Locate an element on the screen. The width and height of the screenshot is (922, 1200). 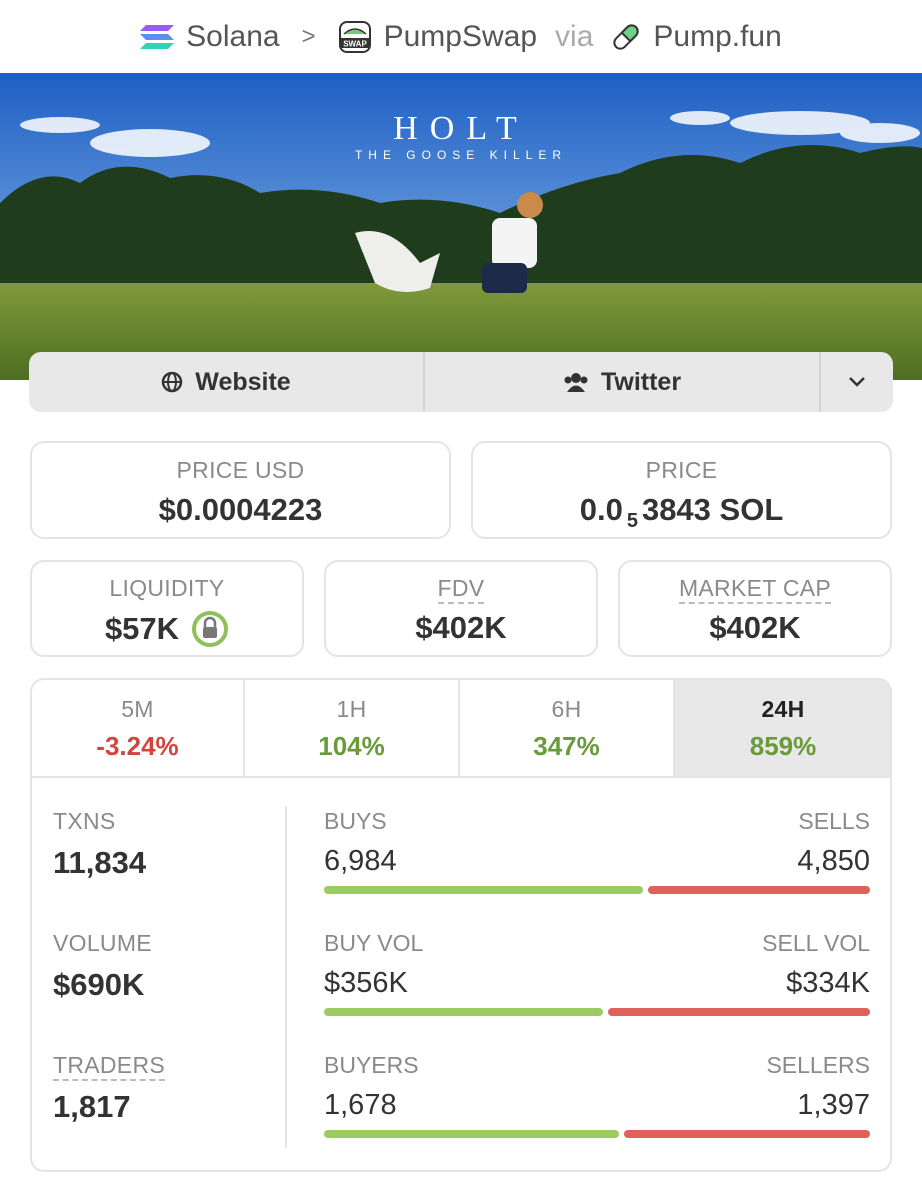
link-bar: Website Twitter is located at coordinates (461, 382).